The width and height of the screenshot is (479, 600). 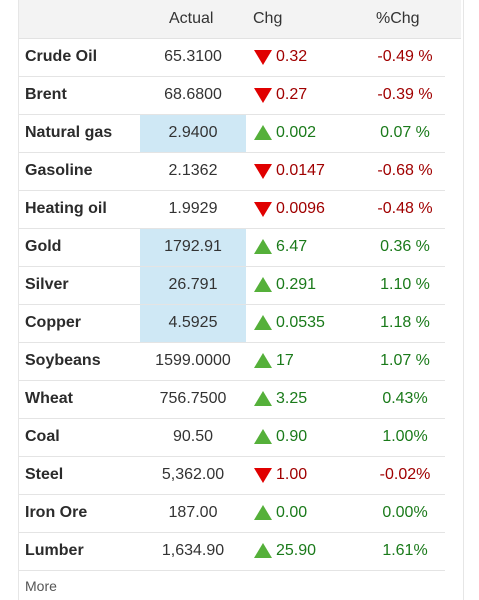 What do you see at coordinates (296, 132) in the screenshot?
I see `change-value: 0.002` at bounding box center [296, 132].